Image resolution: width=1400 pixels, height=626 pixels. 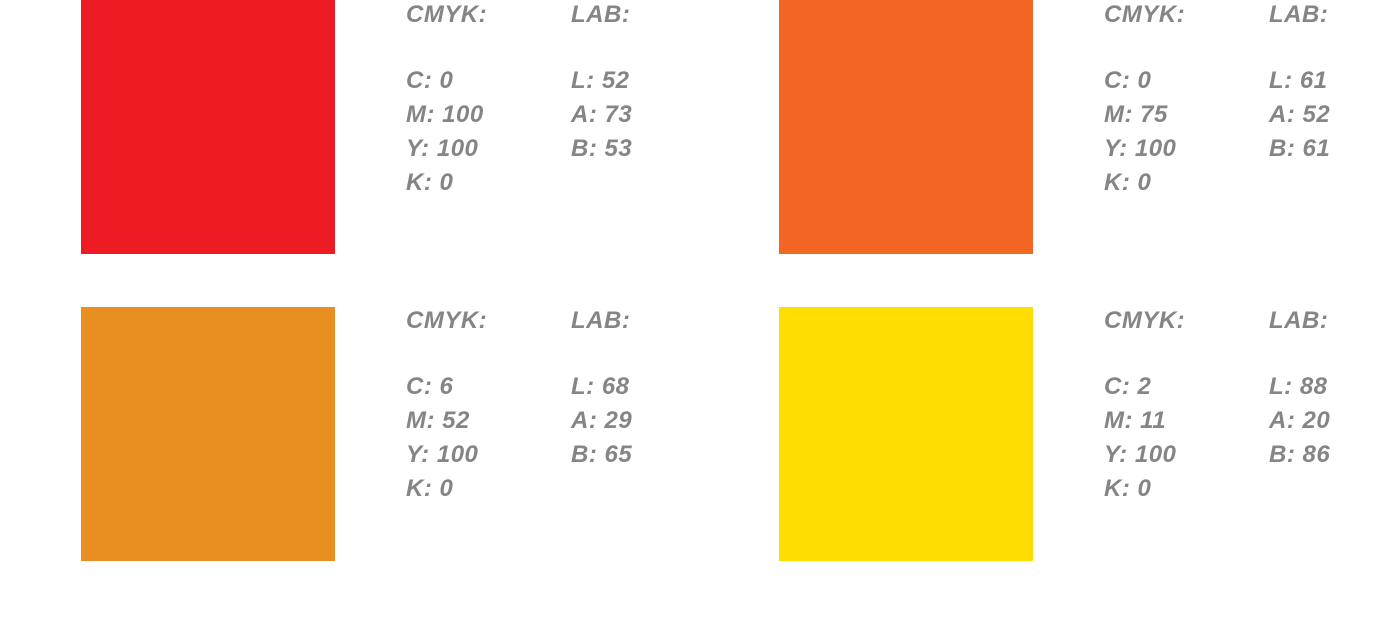 I want to click on lab-values: LAB: L: 61 A: 52 B: 61, so click(x=1299, y=84).